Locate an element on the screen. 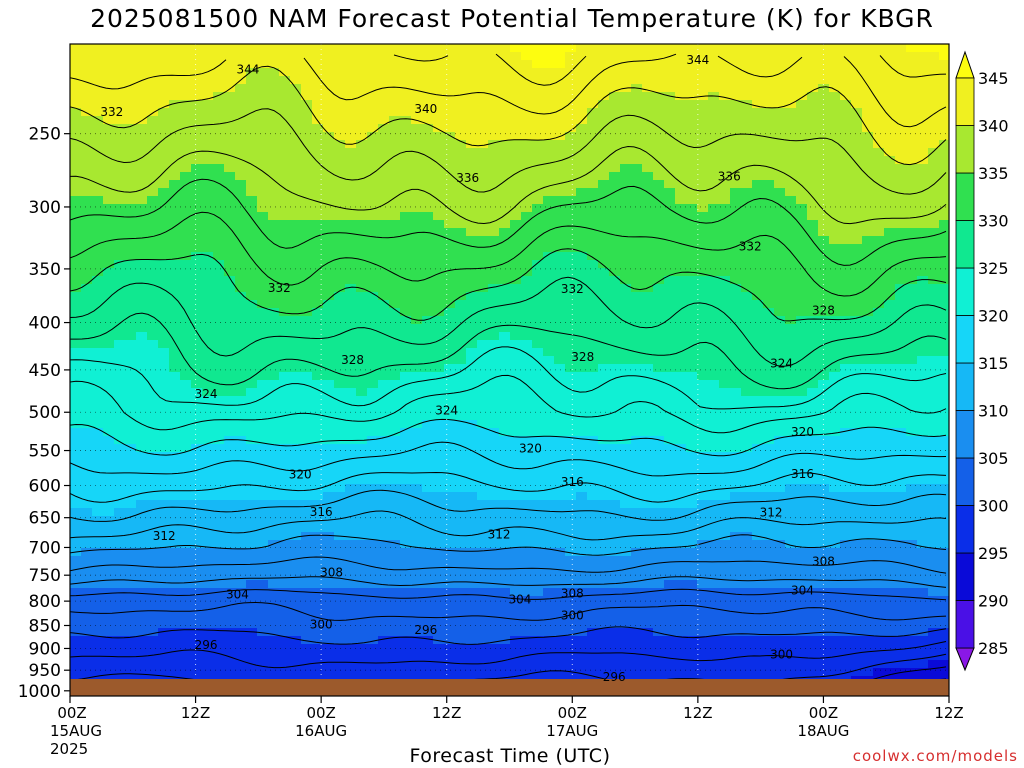 The width and height of the screenshot is (1024, 768). y-tick-label: 950 is located at coordinates (45, 671).